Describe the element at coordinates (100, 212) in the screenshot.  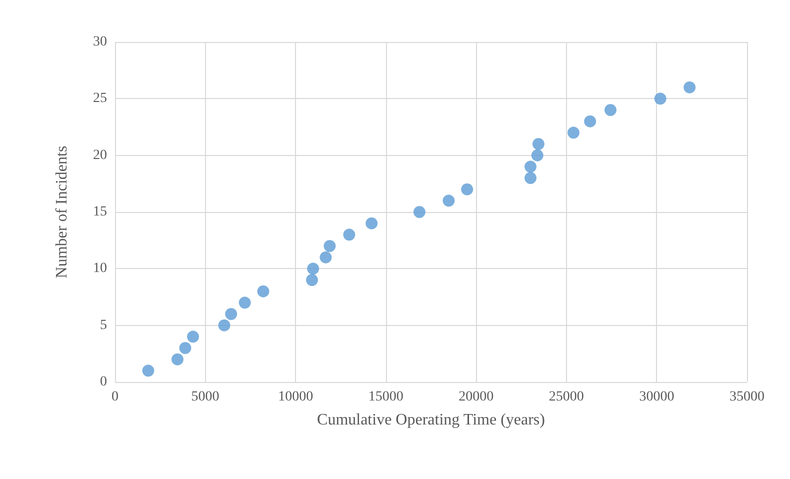
I see `y-tick-label: 15` at that location.